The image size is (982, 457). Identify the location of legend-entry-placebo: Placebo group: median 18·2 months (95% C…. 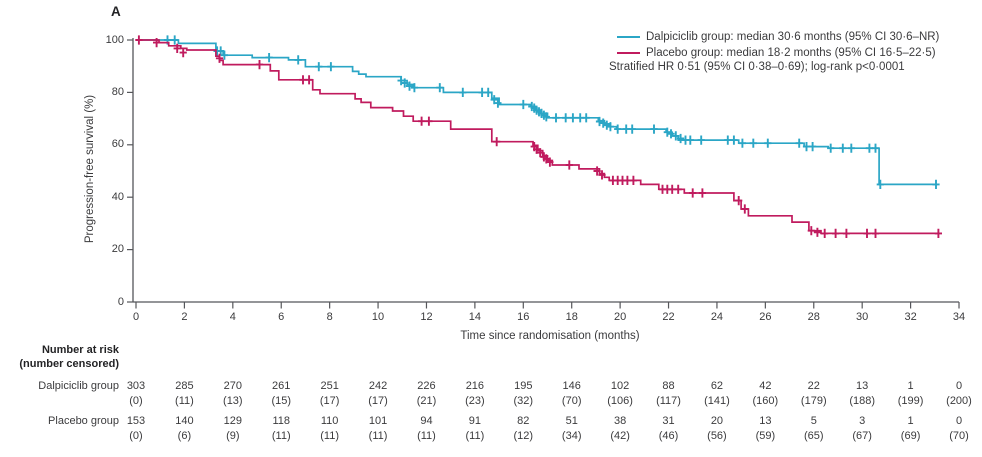
(774, 53).